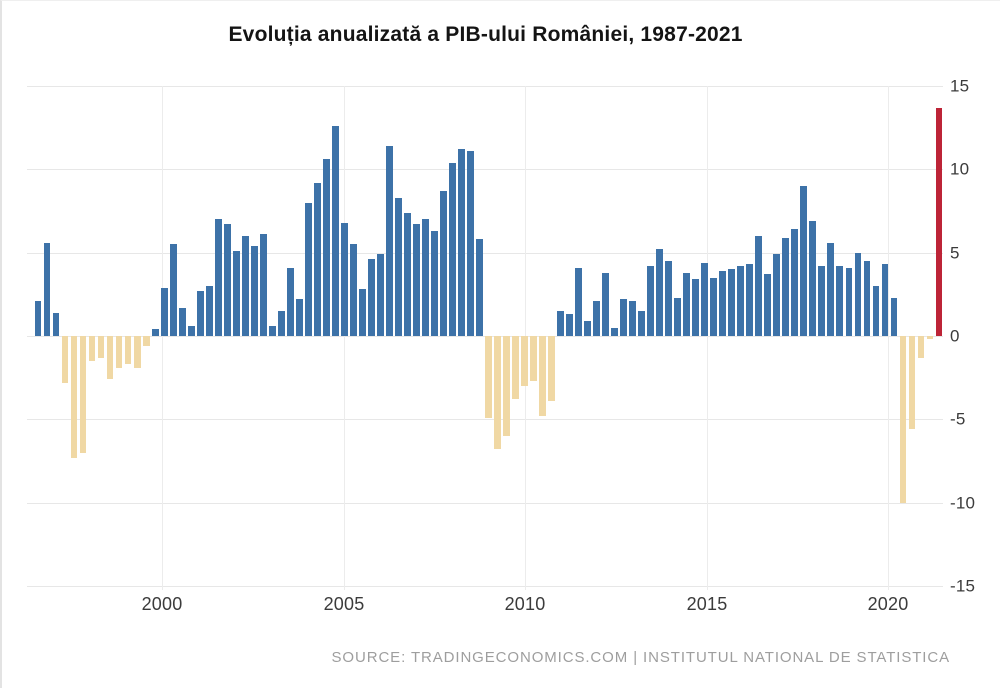 This screenshot has width=1000, height=688. I want to click on y-axis-tick-label: -10, so click(963, 503).